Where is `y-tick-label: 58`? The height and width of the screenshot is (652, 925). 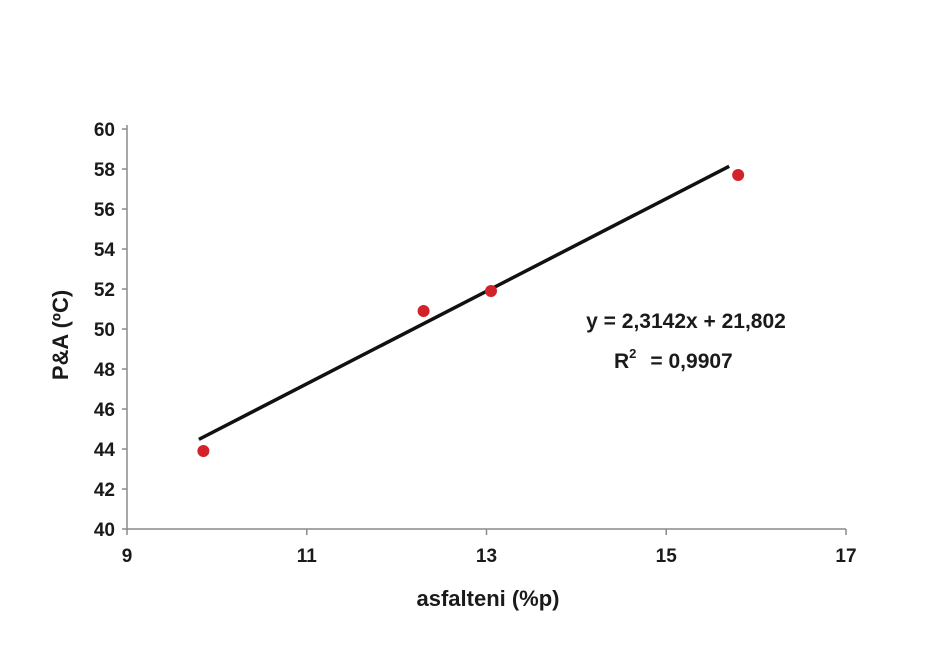
y-tick-label: 58 is located at coordinates (104, 170).